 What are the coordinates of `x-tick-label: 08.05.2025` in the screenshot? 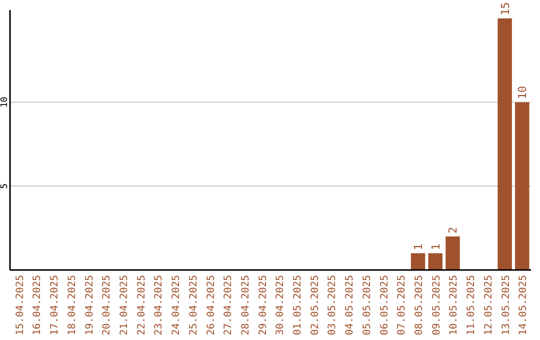 It's located at (420, 305).